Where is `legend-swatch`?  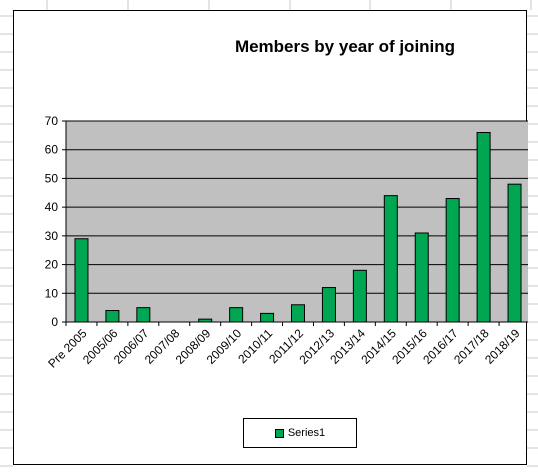 legend-swatch is located at coordinates (279, 433).